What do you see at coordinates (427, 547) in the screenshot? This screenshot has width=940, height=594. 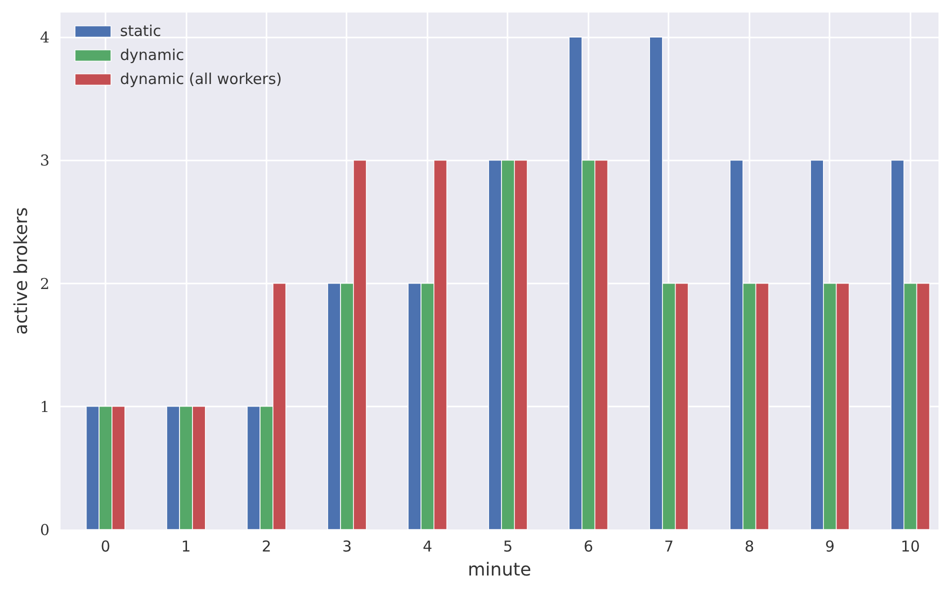 I see `x-tick-label: 4` at bounding box center [427, 547].